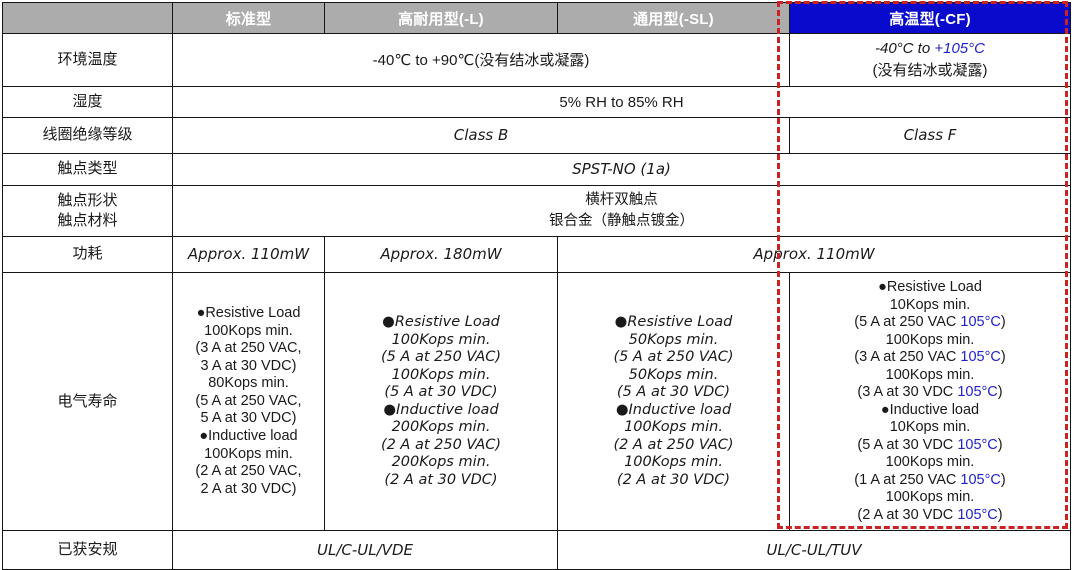  I want to click on row-humidity: 湿度 5% RH to 85% RH, so click(536, 102).